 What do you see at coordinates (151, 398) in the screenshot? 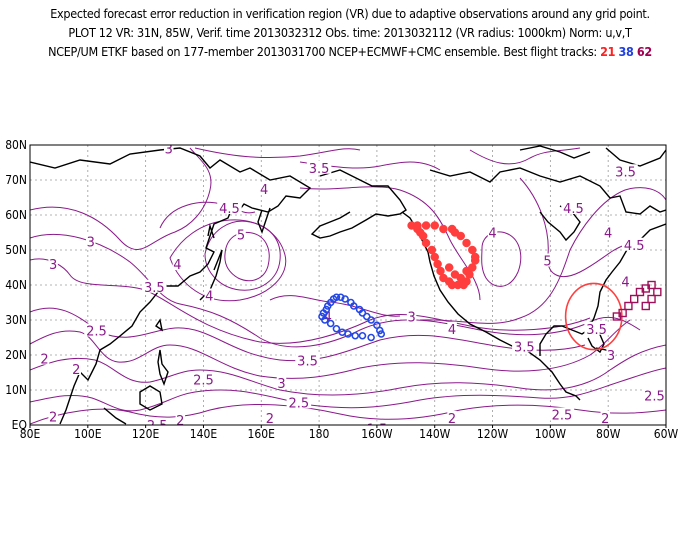
I see `borneo-coast` at bounding box center [151, 398].